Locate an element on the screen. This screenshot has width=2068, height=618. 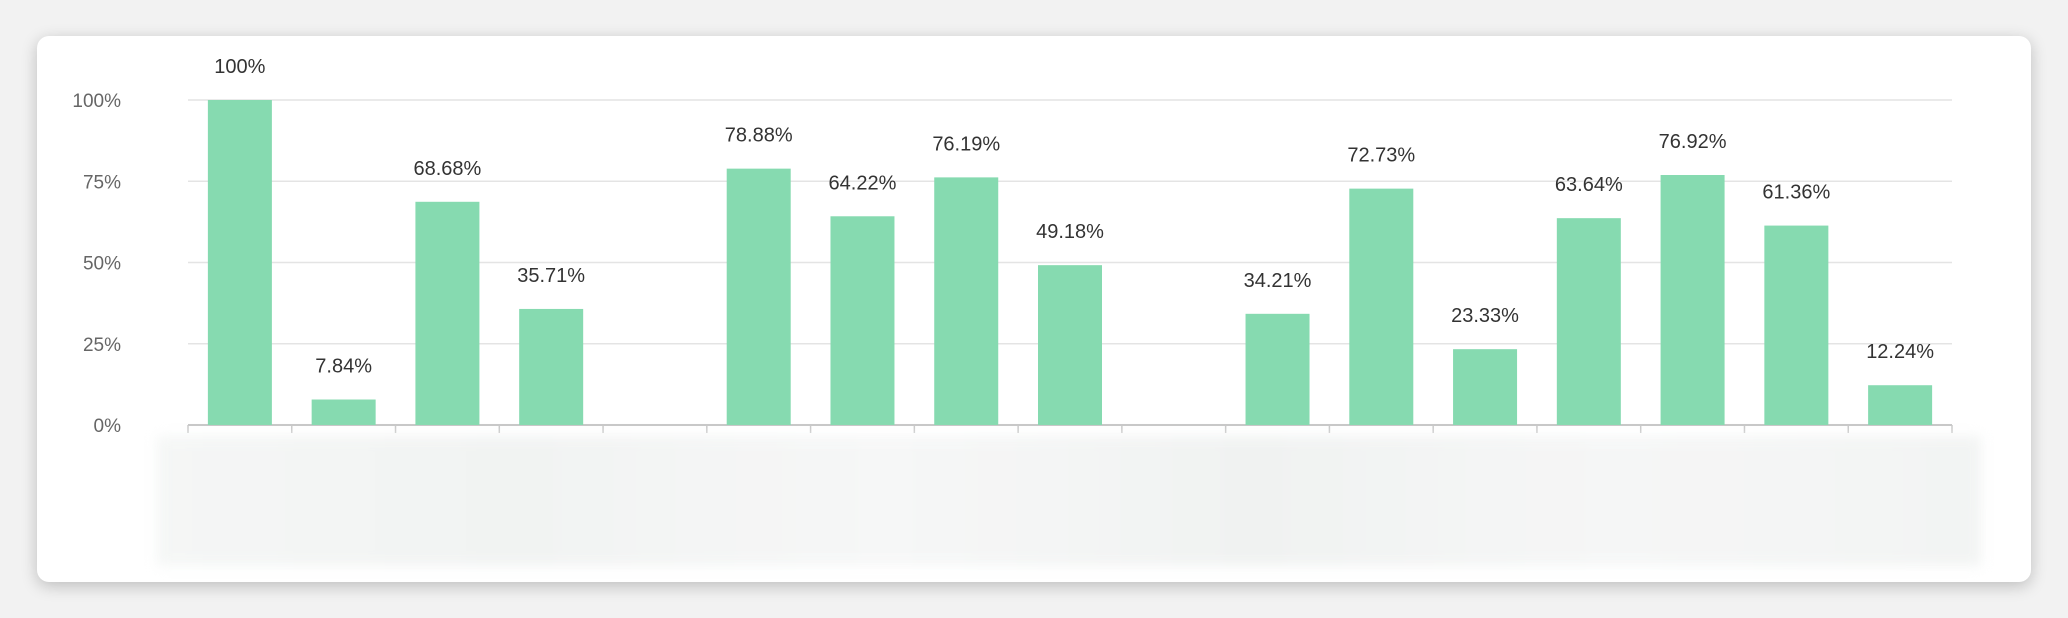
bar-data-label: 76.19% is located at coordinates (966, 144).